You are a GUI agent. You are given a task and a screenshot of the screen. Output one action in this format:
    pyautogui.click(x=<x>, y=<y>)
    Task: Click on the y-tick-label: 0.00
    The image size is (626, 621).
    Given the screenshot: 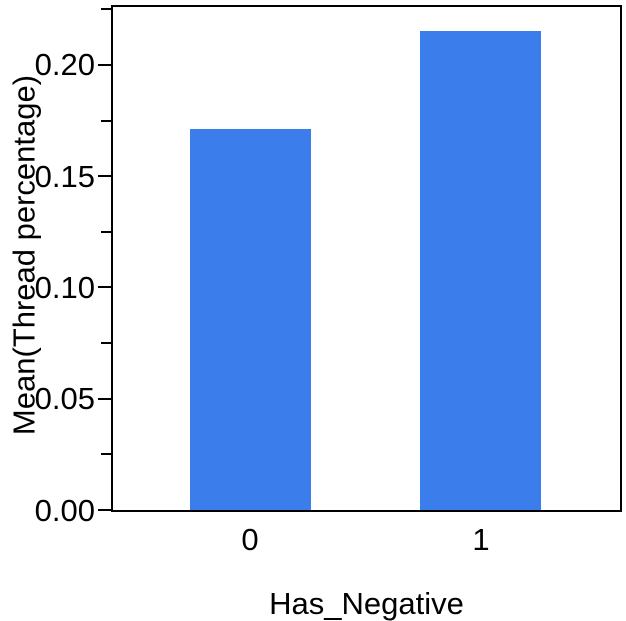 What is the action you would take?
    pyautogui.click(x=64, y=510)
    